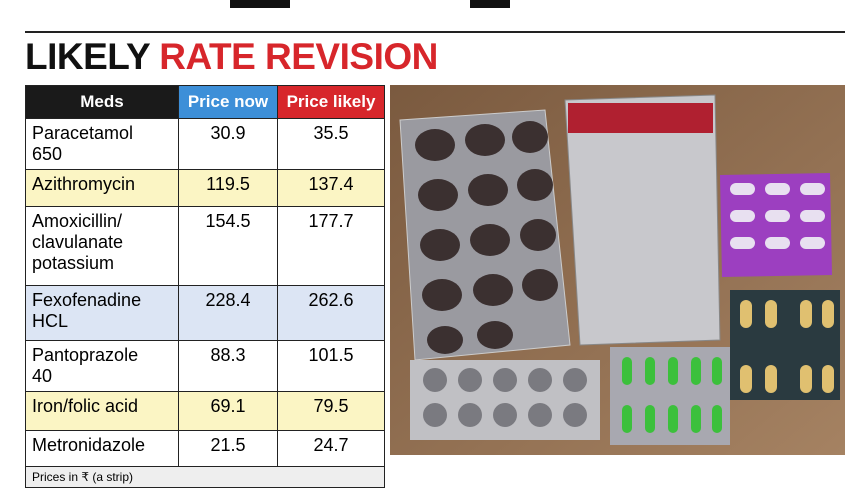 The height and width of the screenshot is (488, 858). I want to click on table-row: Iron/folic acid 69.1 79.5, so click(205, 411).